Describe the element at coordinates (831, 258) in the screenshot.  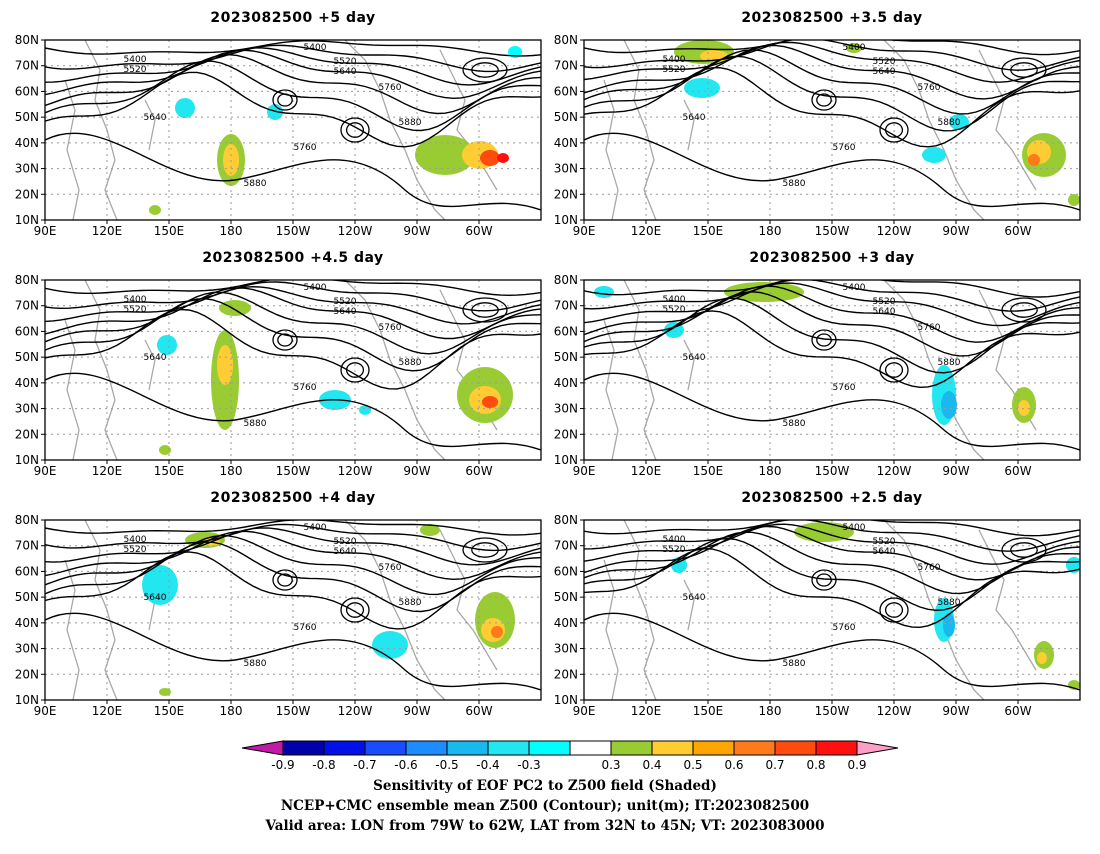
I see `panel-title: 2023082500 +3 day` at that location.